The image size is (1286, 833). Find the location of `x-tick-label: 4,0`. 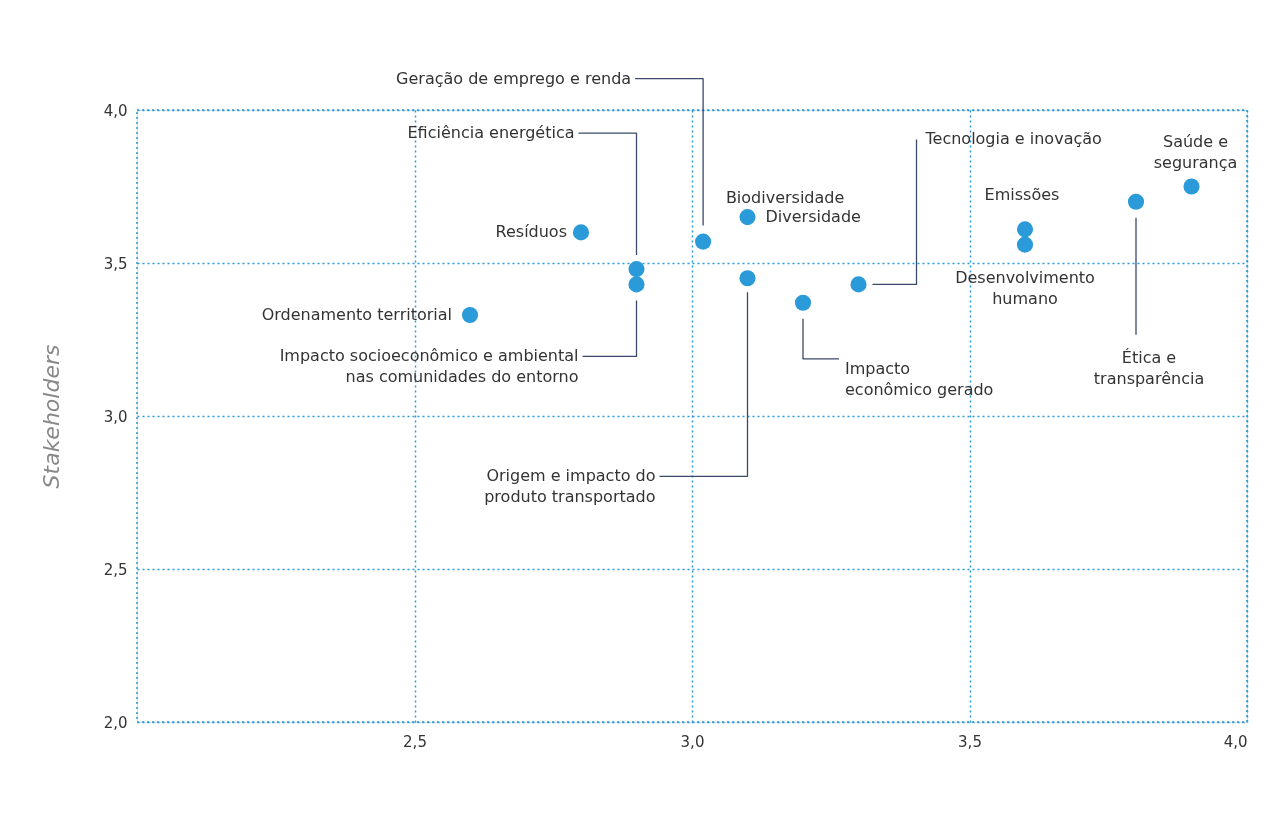

x-tick-label: 4,0 is located at coordinates (1235, 741).